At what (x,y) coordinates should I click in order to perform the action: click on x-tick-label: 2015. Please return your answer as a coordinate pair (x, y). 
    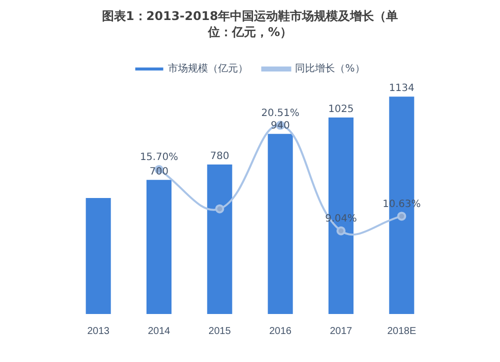
    Looking at the image, I should click on (220, 331).